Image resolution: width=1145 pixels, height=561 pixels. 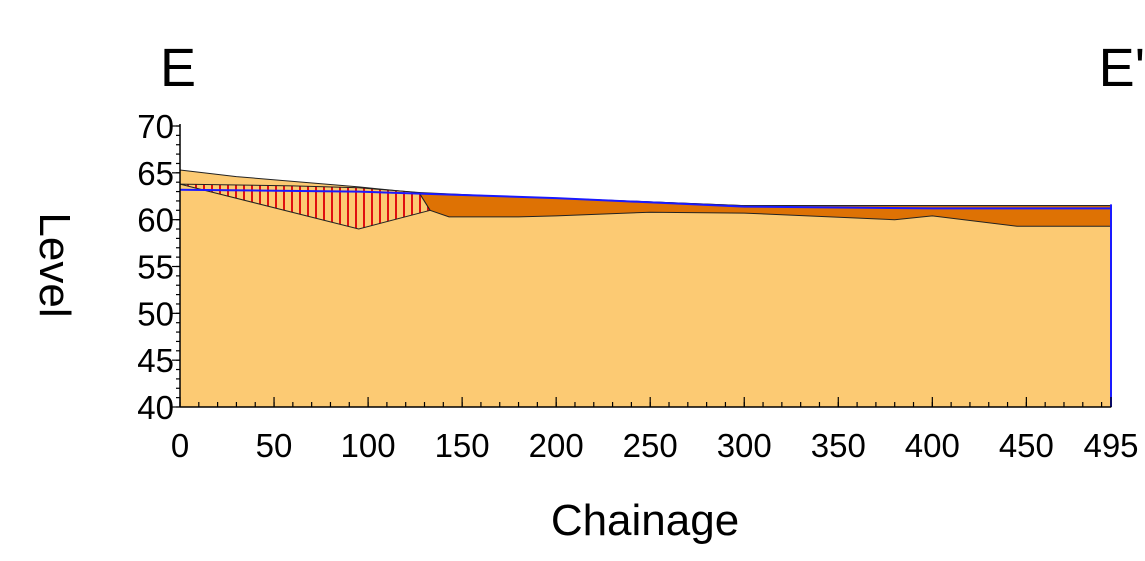 I want to click on x-tick-label: 100, so click(x=368, y=445).